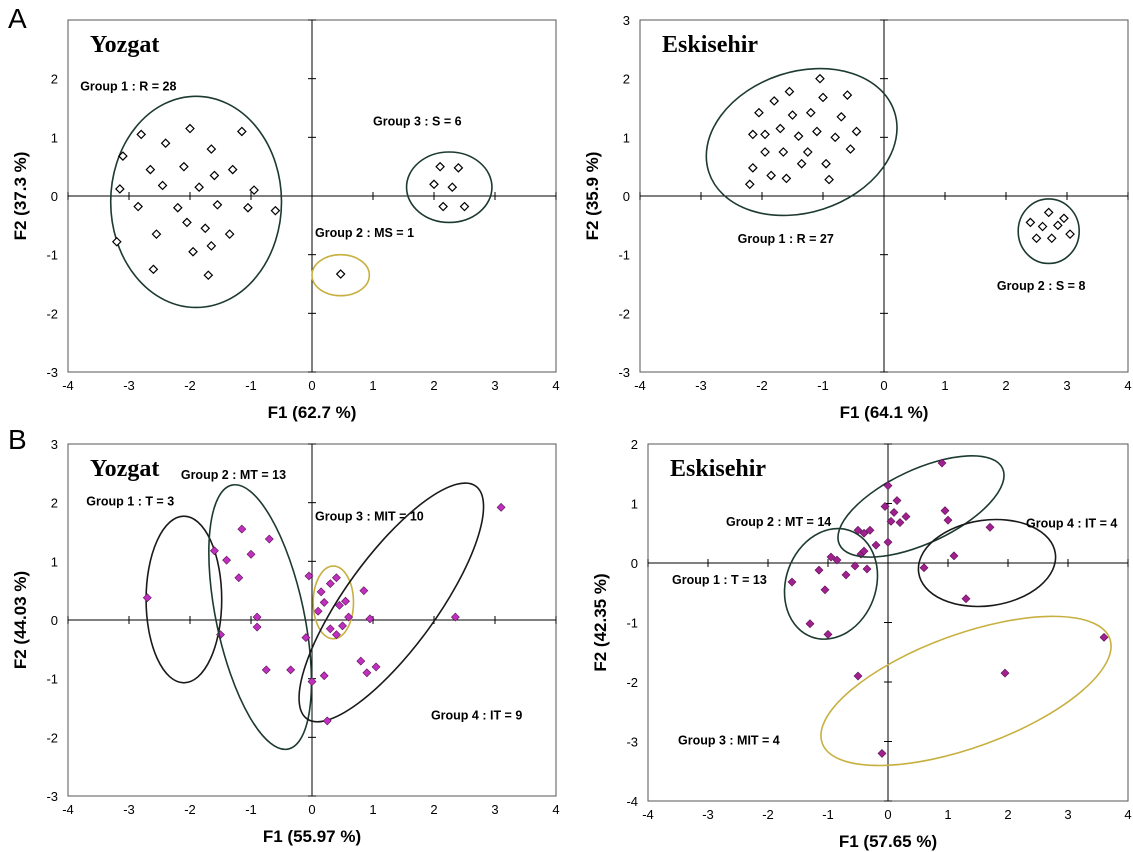  I want to click on chart-1-y-tick-label: 1, so click(54, 137).